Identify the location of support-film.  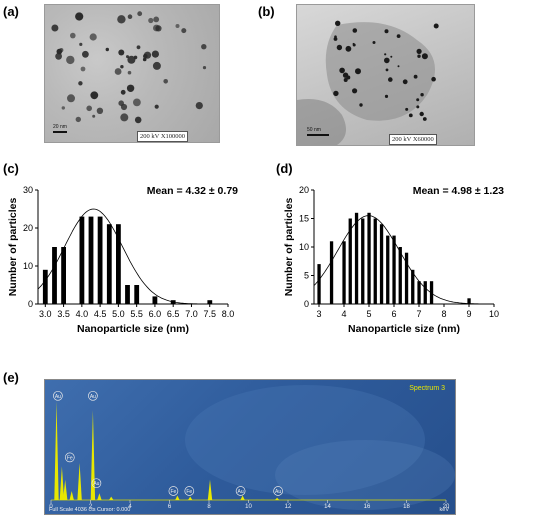
(321, 122).